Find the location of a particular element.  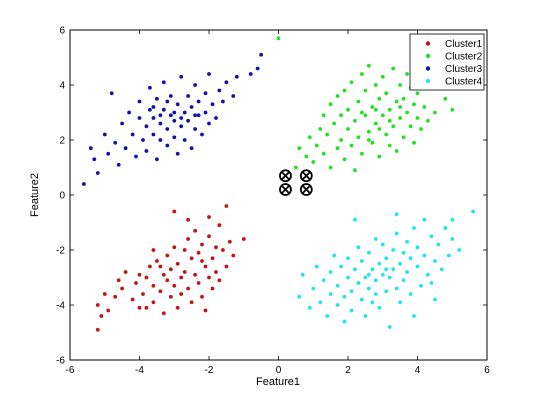

y-tick-label: -6 is located at coordinates (60, 361).